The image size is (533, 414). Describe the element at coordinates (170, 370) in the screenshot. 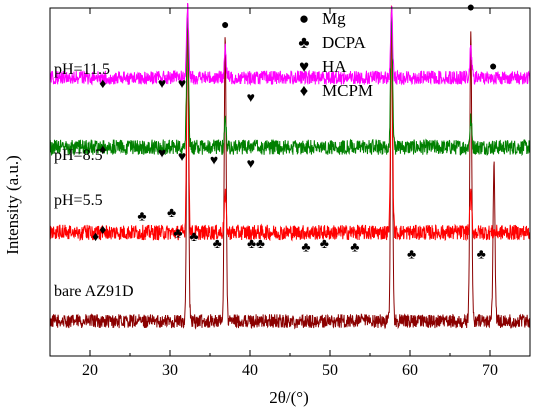

I see `x-tick-label: 30` at that location.